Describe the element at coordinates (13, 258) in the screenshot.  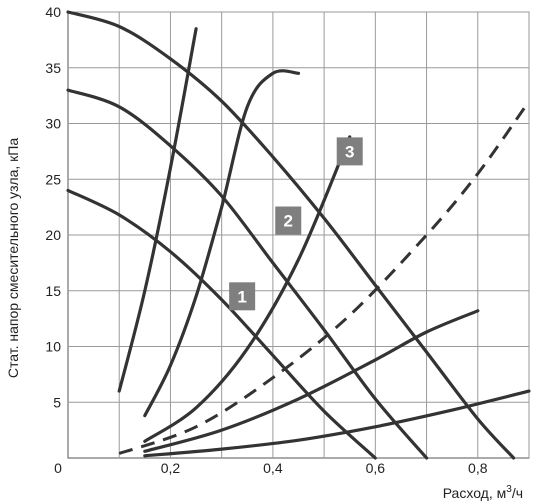
I see `y-axis-label: Стат. напор смесительного узла, кПа` at that location.